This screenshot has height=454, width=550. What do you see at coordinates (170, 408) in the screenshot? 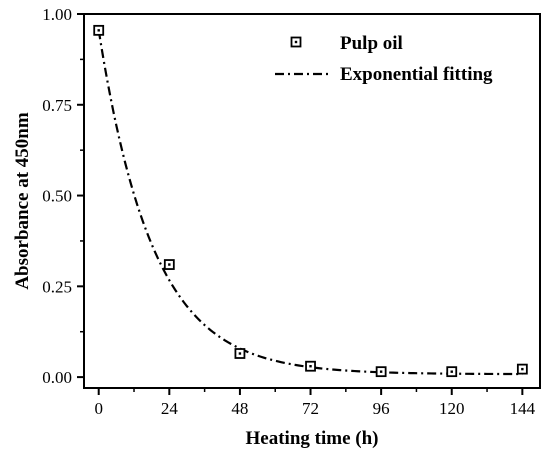
I see `x-tick-label: 24` at bounding box center [170, 408].